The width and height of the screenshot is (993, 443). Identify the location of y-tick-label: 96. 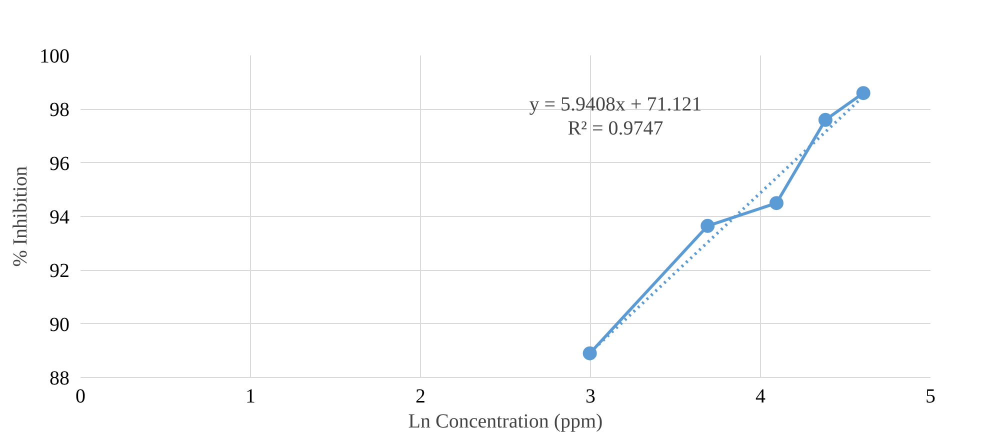
(60, 163).